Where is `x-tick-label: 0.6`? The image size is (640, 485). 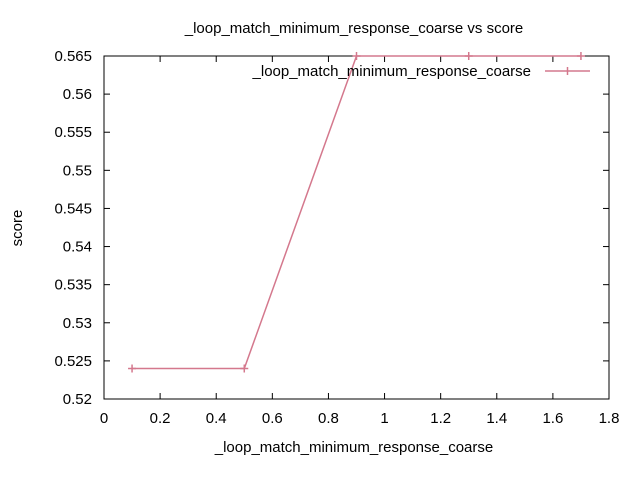 x-tick-label: 0.6 is located at coordinates (272, 418).